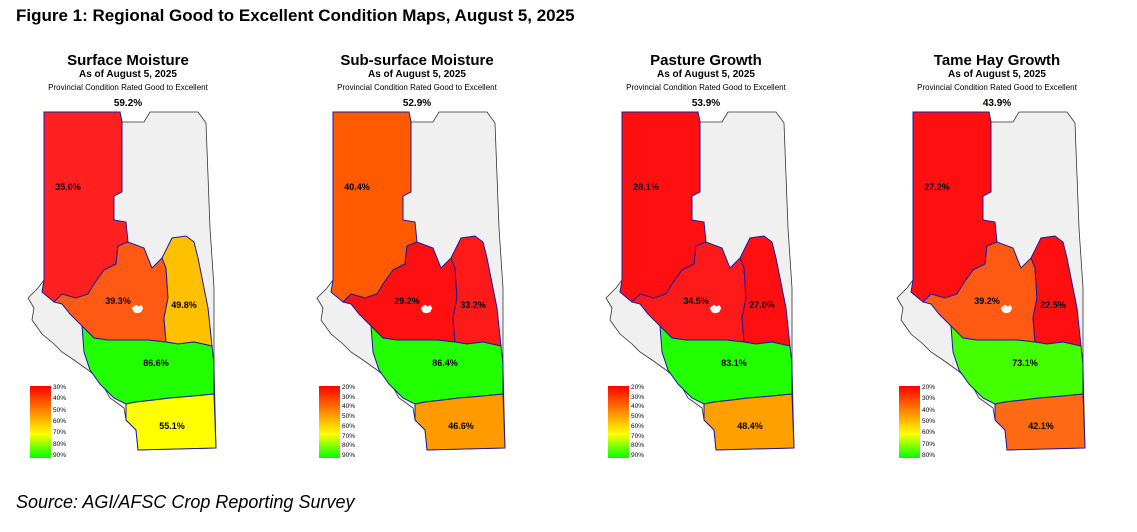  I want to click on value-south-central: 73.1%, so click(1025, 363).